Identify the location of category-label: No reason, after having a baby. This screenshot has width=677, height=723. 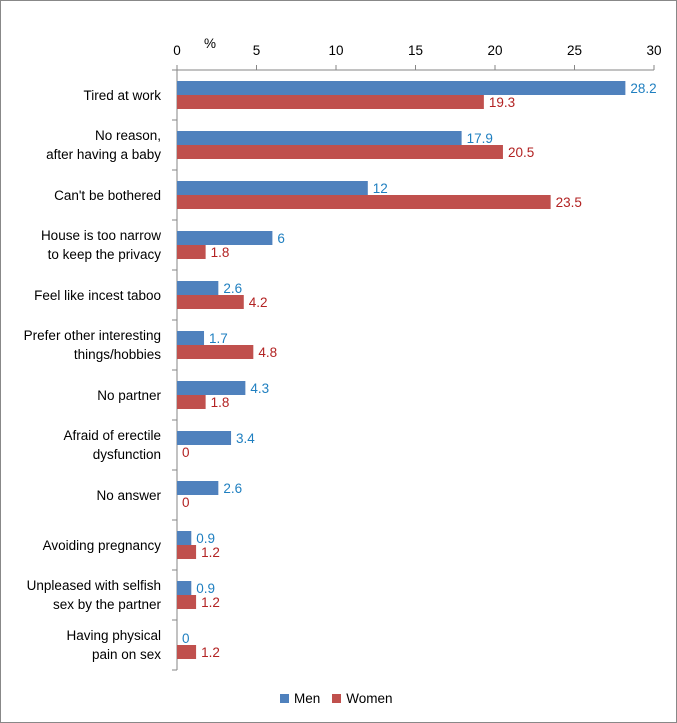
(81, 145).